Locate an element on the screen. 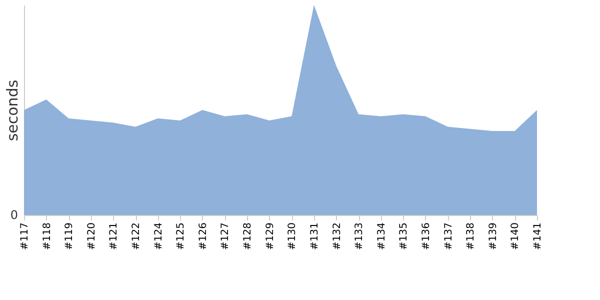 The height and width of the screenshot is (300, 600). x-tick-label: #137 is located at coordinates (448, 236).